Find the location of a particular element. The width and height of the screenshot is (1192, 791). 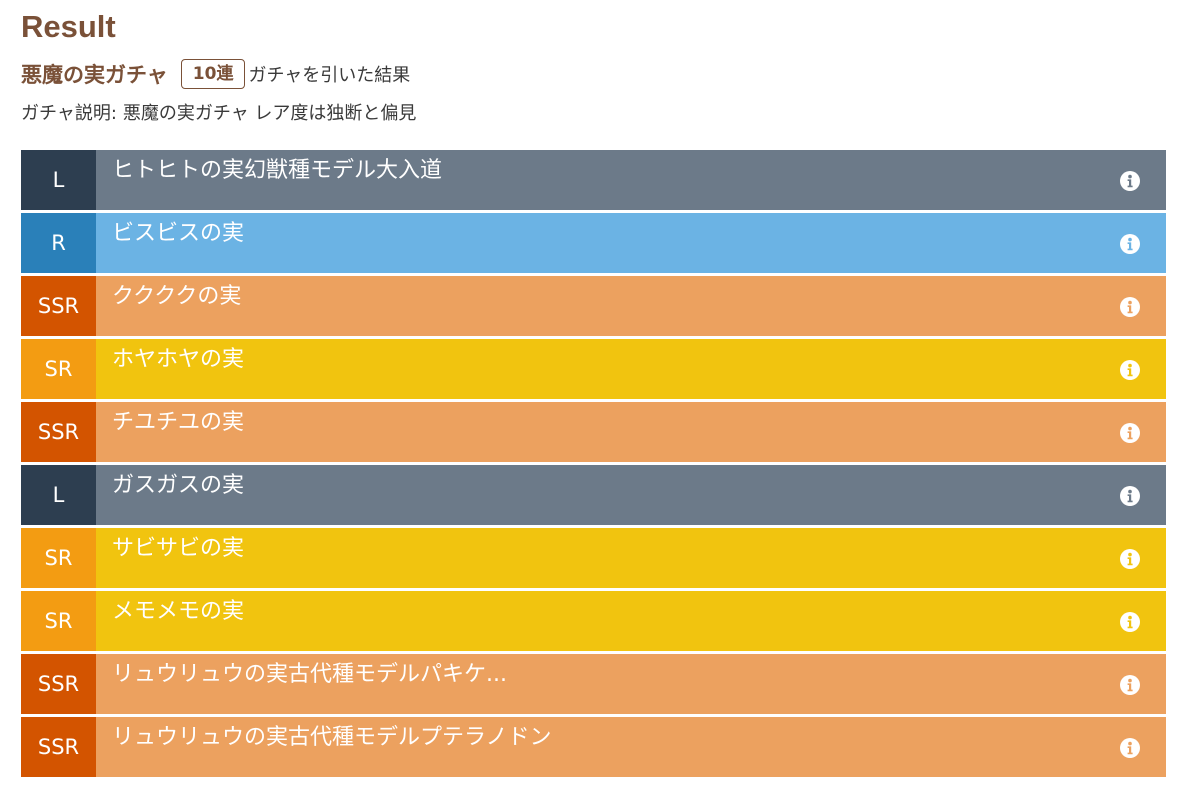

page-title: Result is located at coordinates (68, 26).